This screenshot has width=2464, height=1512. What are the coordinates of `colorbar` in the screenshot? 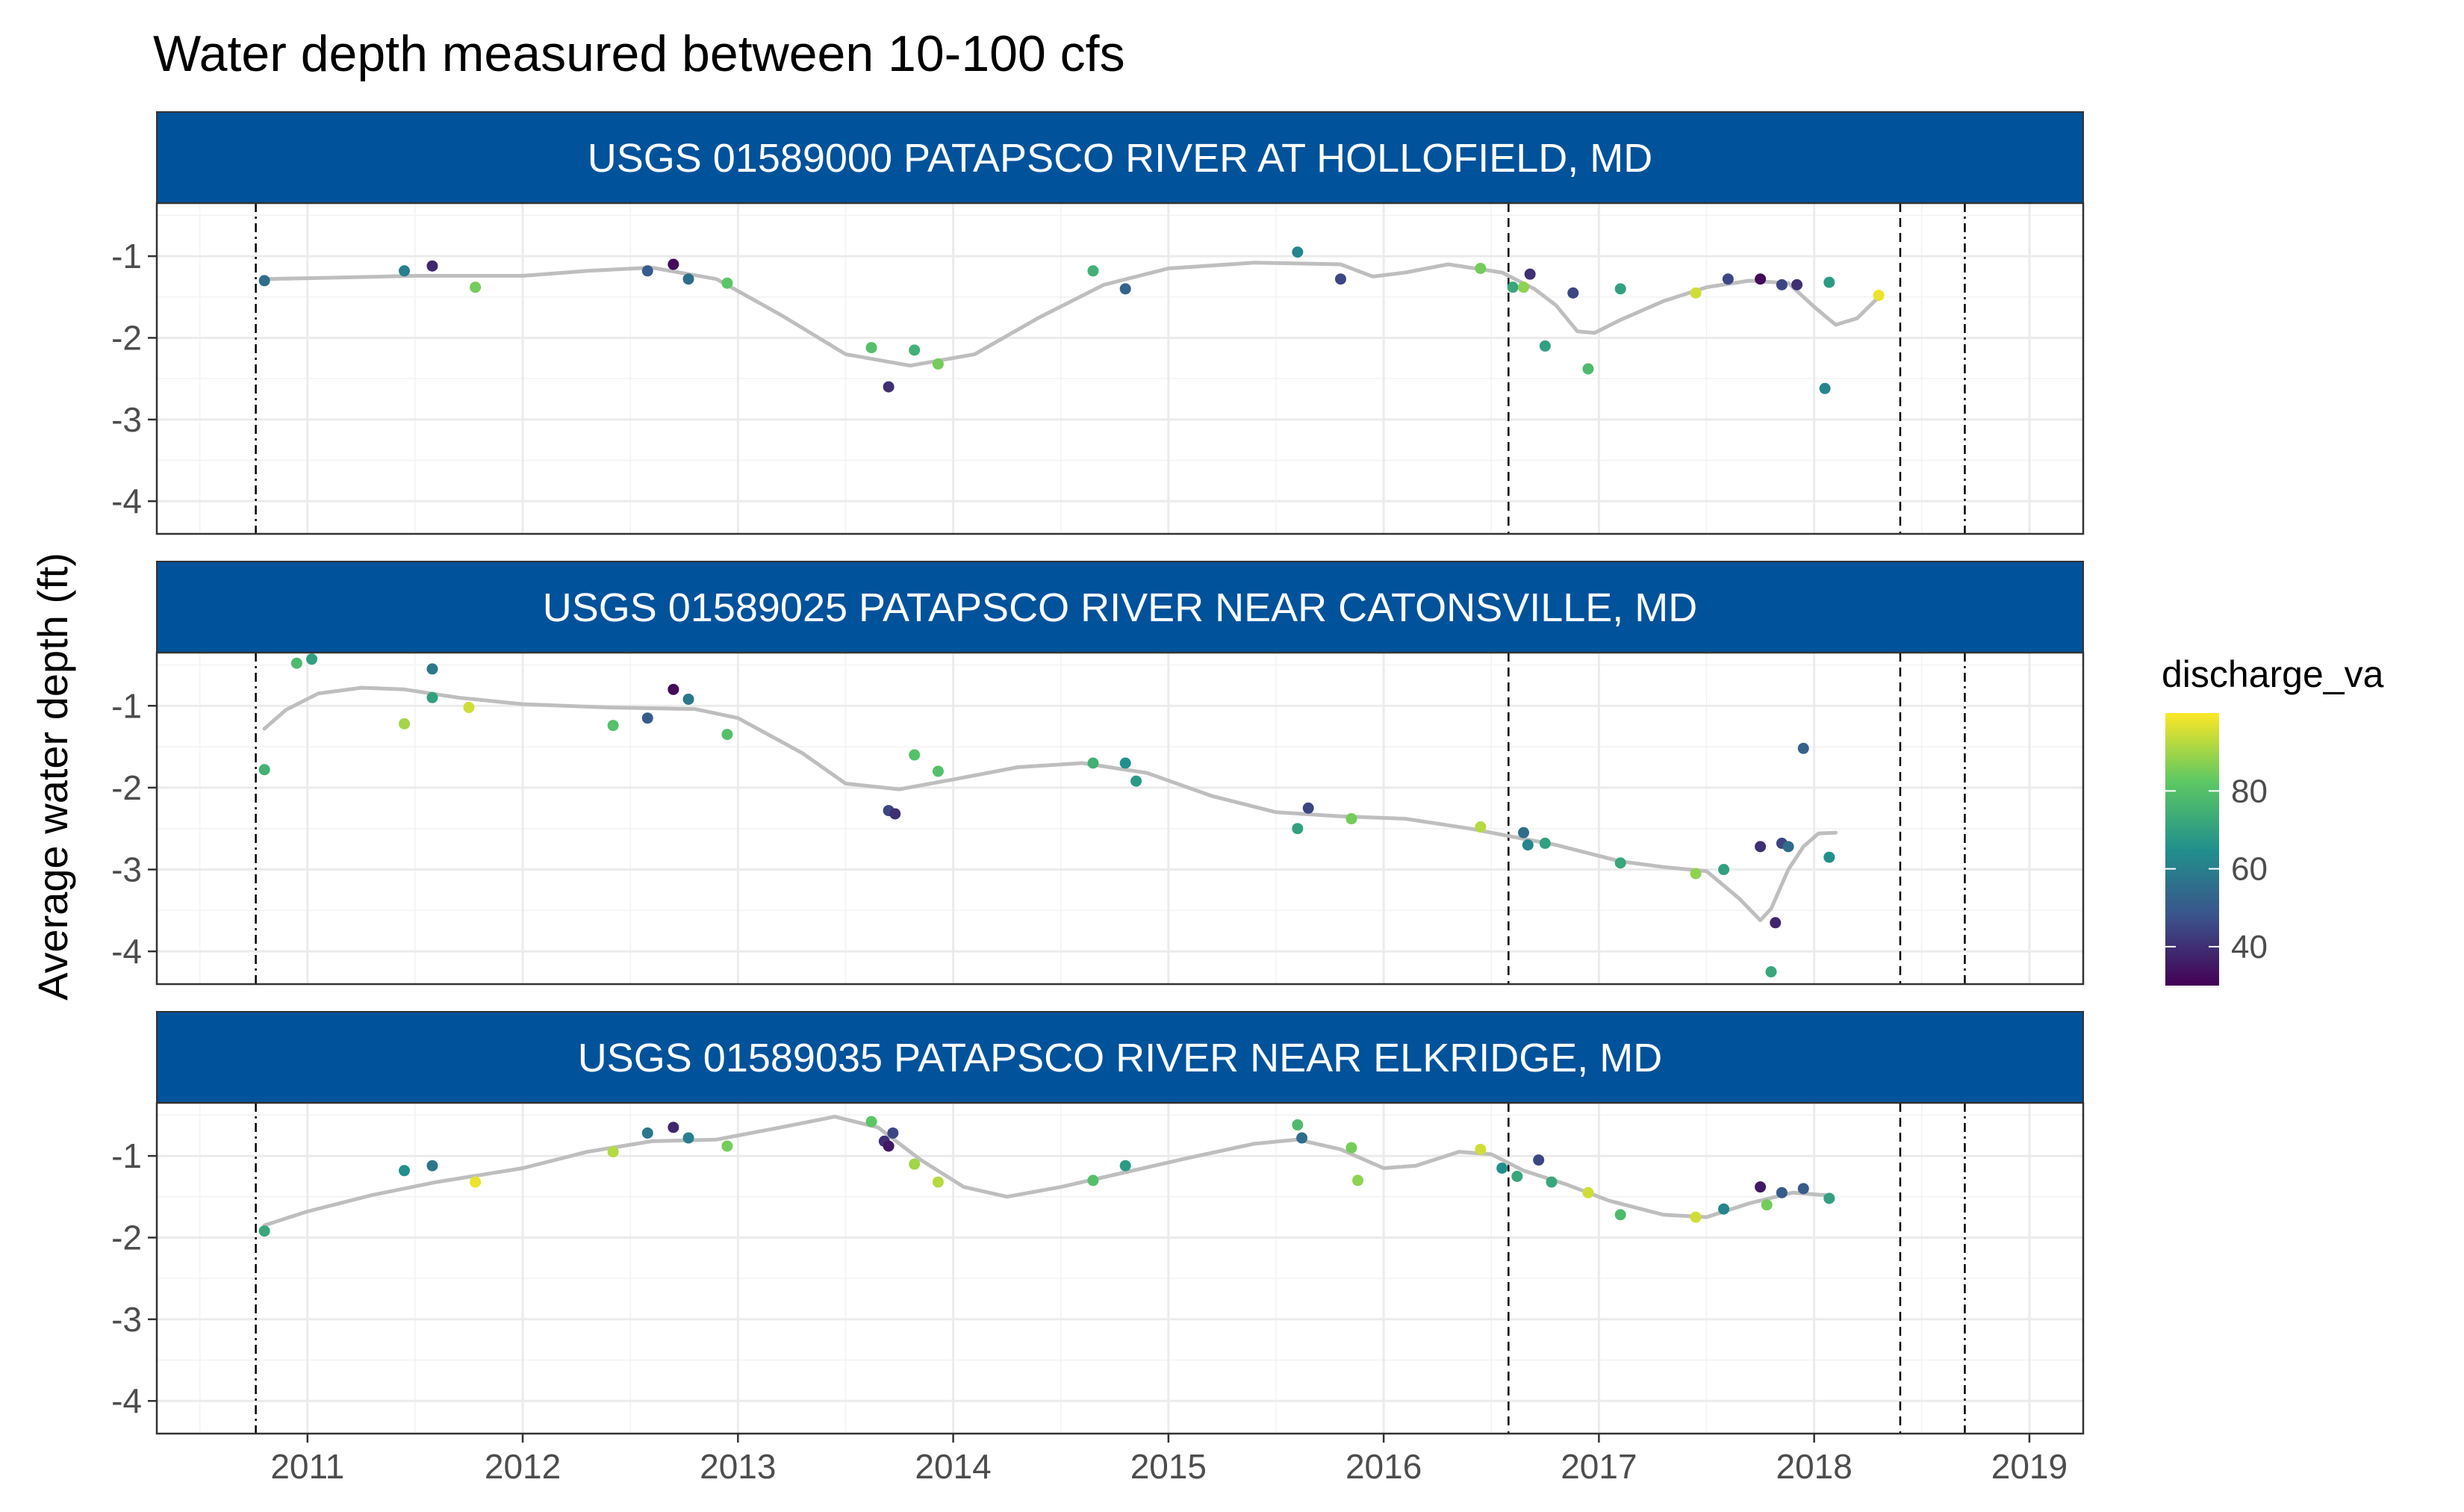 It's located at (2192, 849).